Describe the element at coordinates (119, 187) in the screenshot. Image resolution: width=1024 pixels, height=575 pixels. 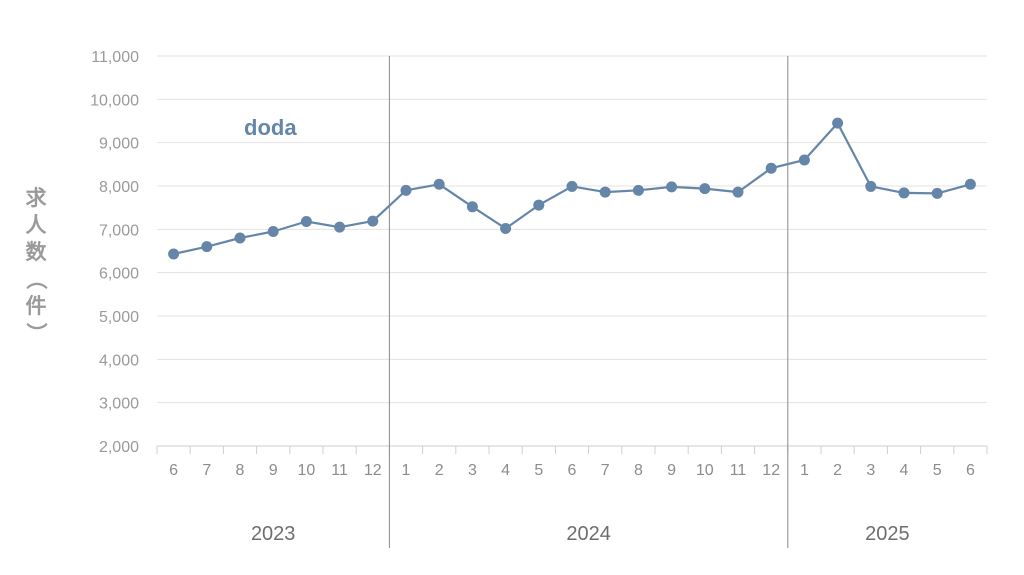
I see `y-tick-label: 8,000` at that location.